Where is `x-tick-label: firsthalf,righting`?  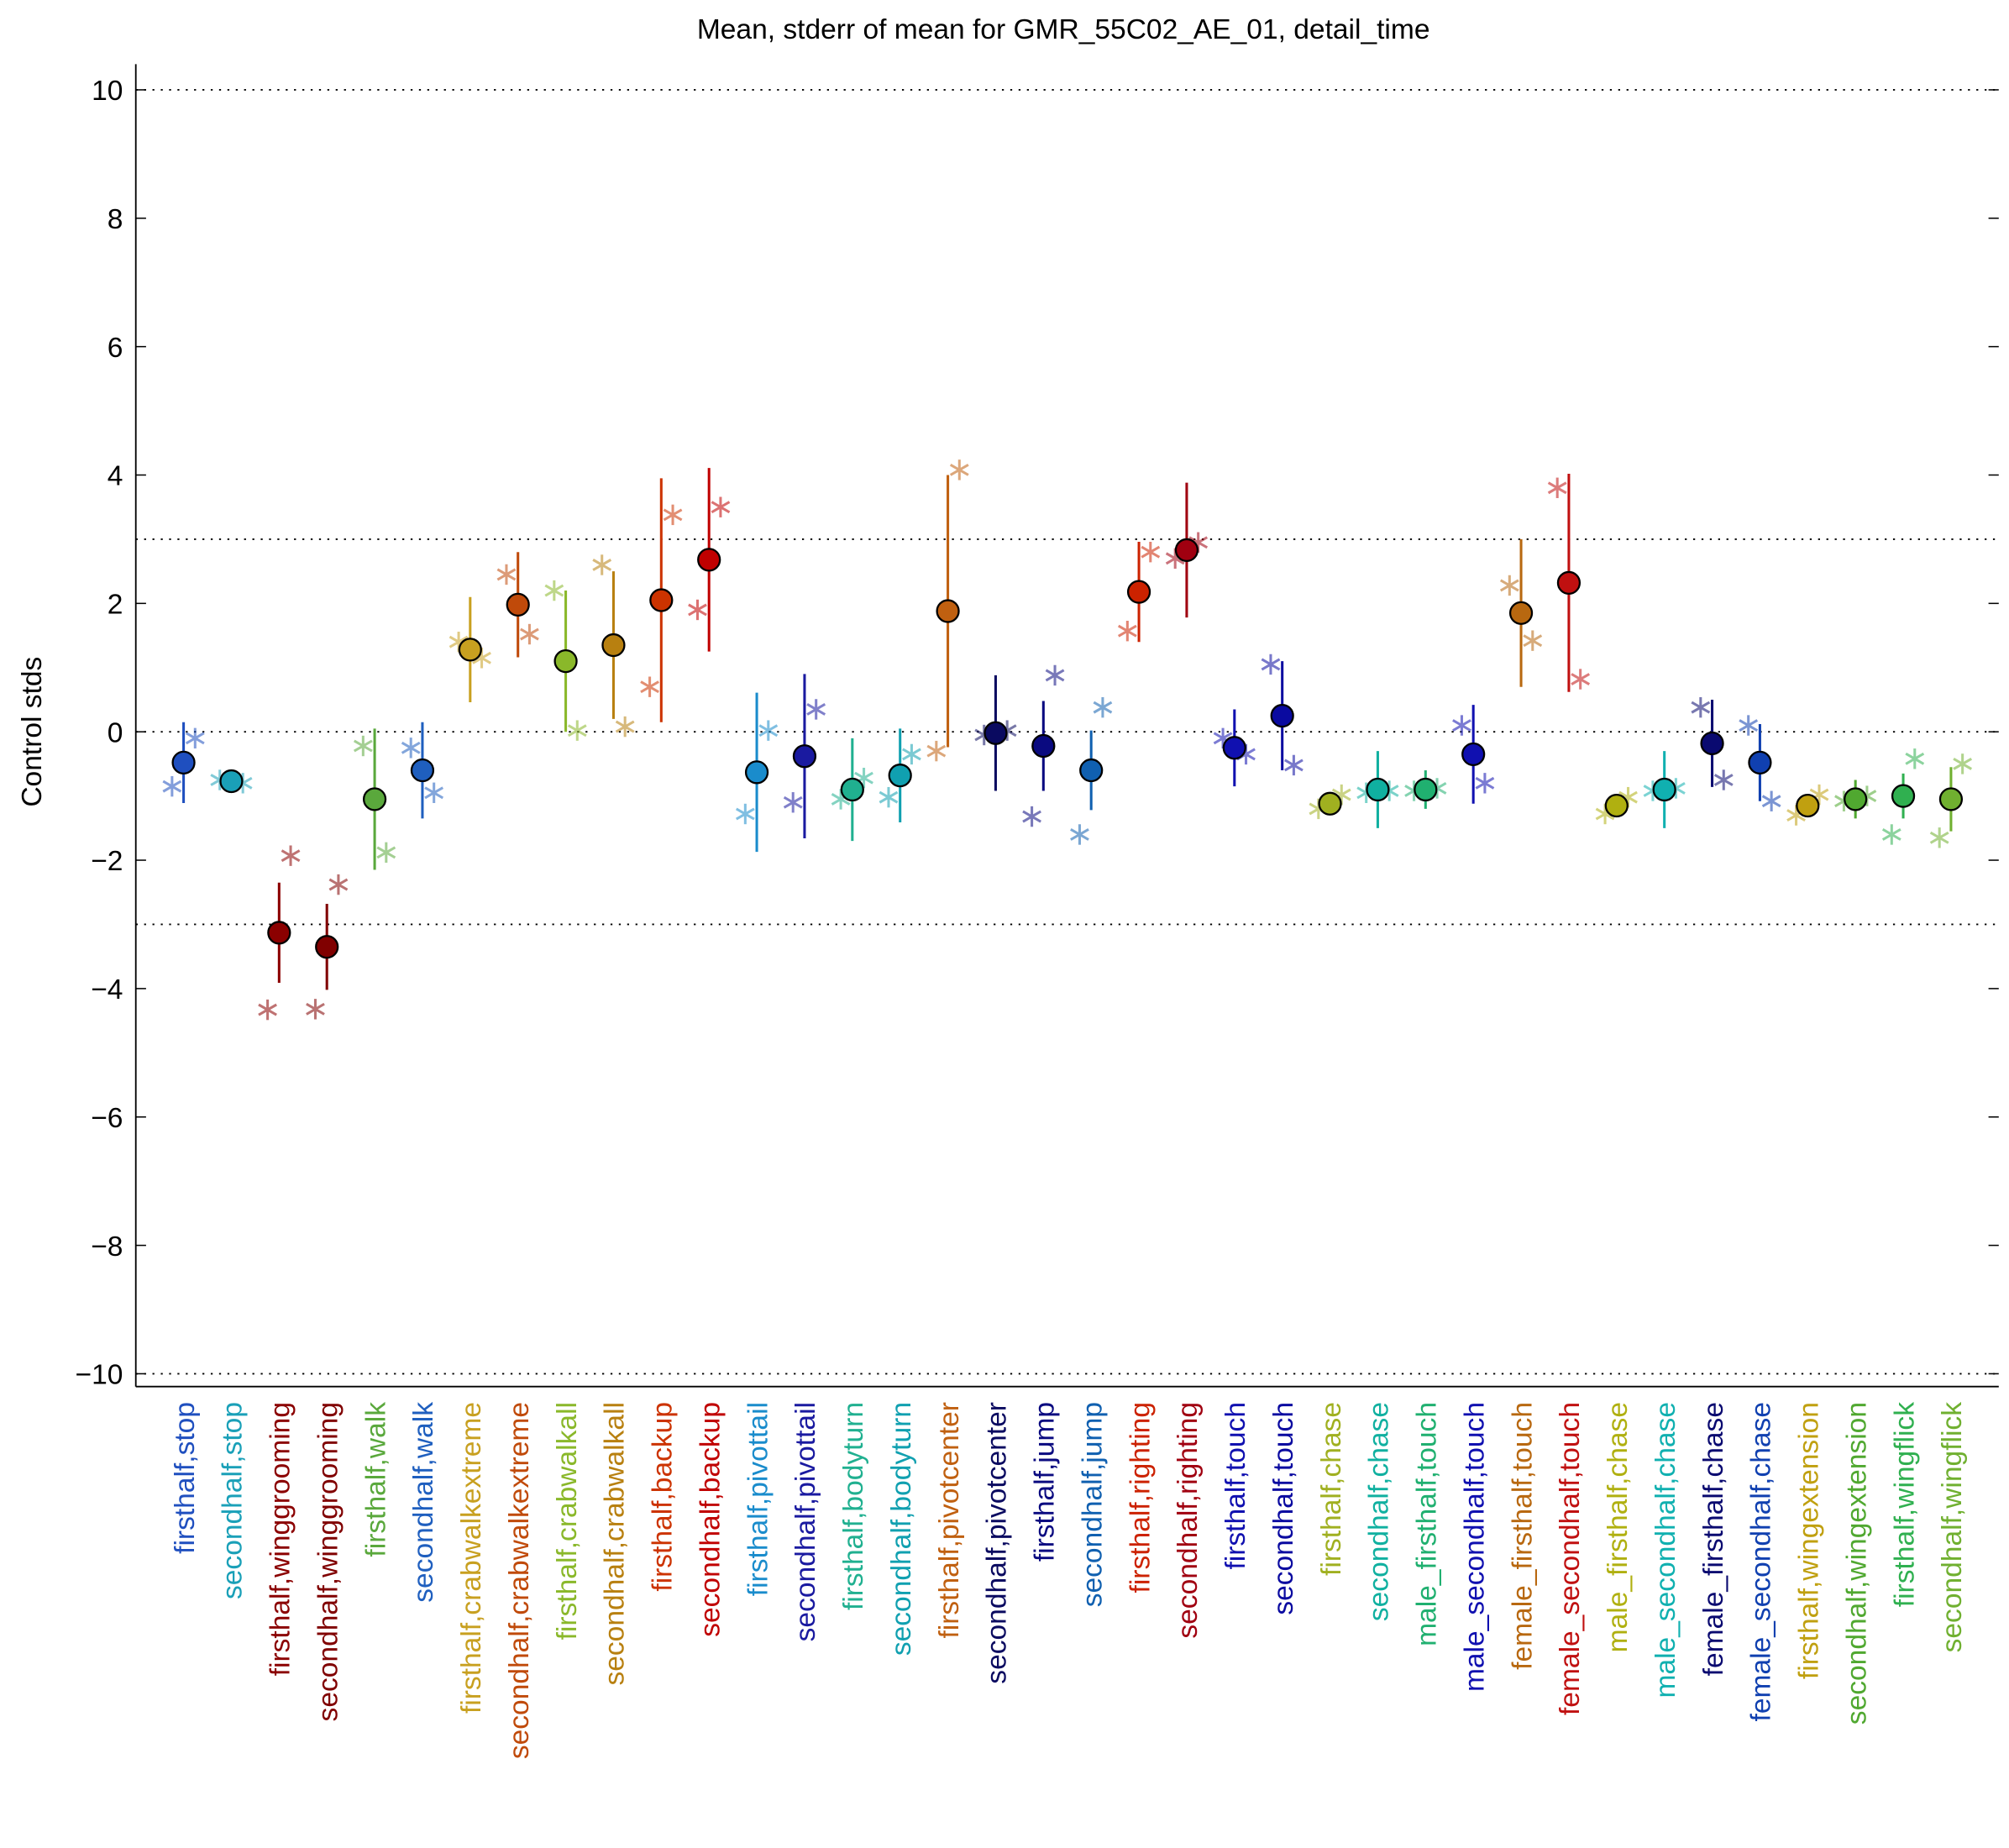
x-tick-label: firsthalf,righting is located at coordinates (1140, 1497).